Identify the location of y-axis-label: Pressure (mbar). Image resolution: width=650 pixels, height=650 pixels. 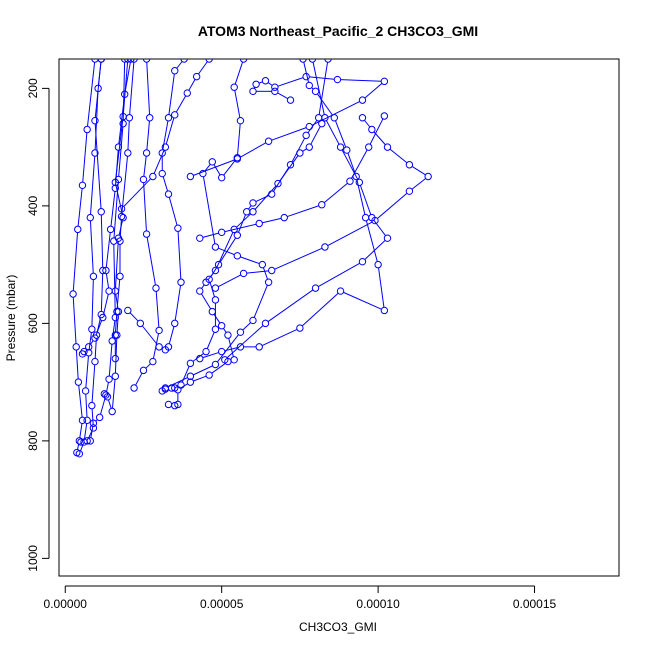
(11, 318).